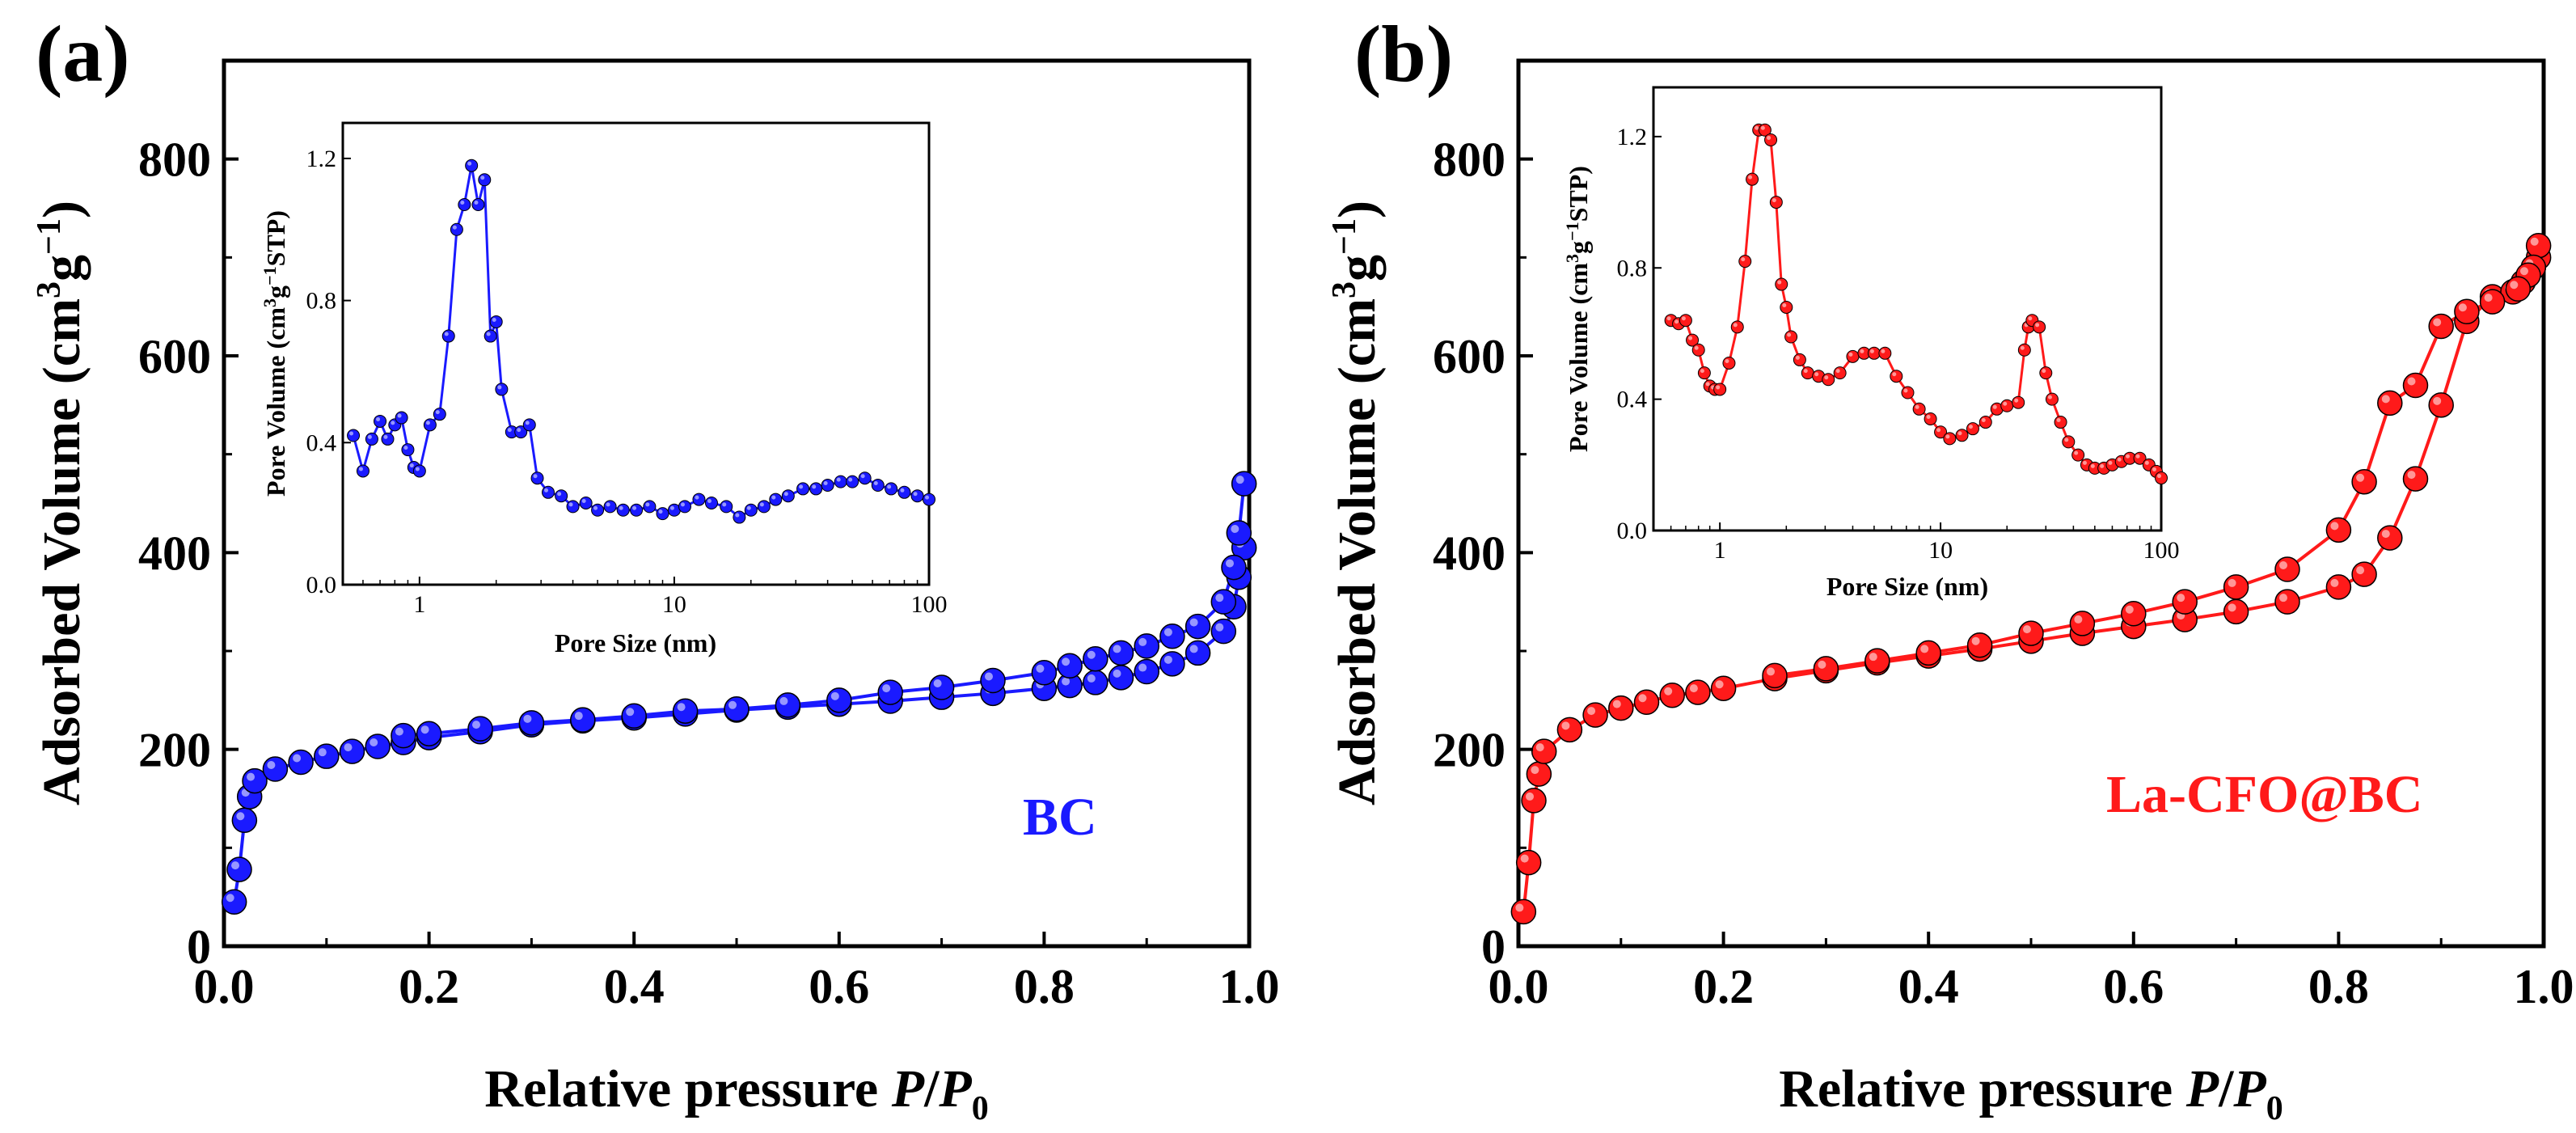  Describe the element at coordinates (419, 604) in the screenshot. I see `panel-a-inset-xtick-label: 1` at that location.